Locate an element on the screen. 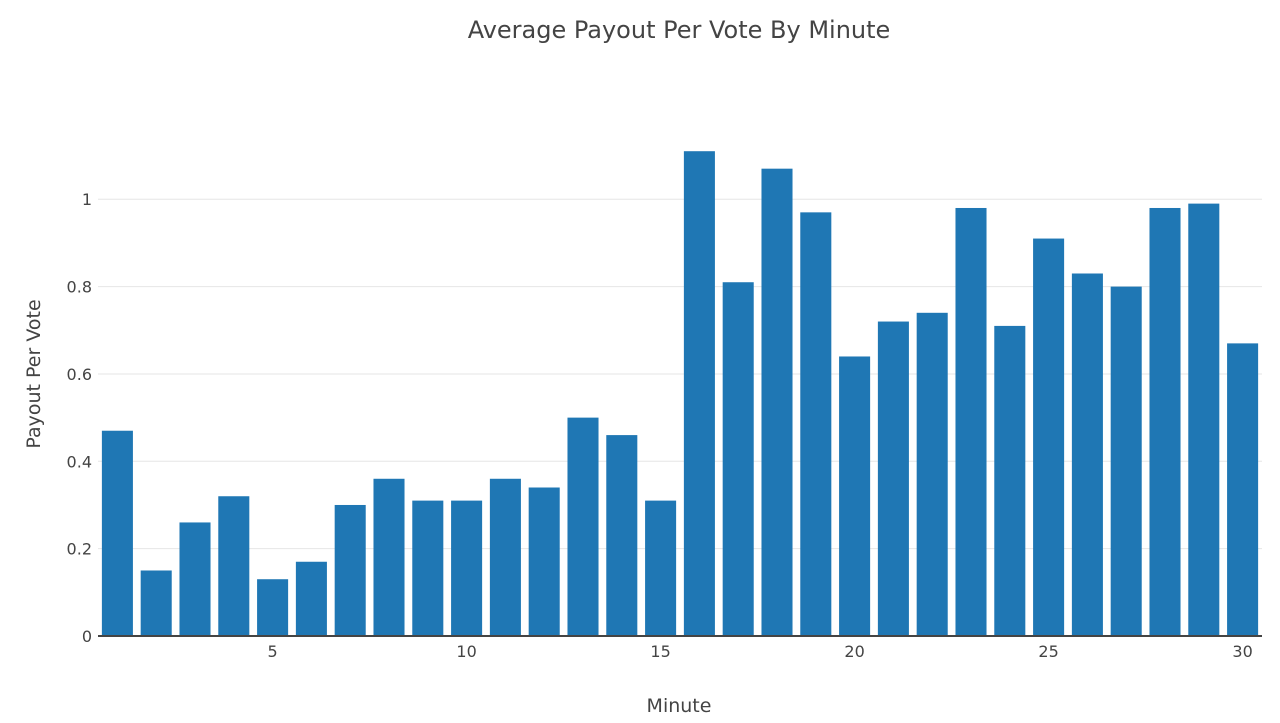 The height and width of the screenshot is (723, 1280). x-tick-label: 20 is located at coordinates (854, 651).